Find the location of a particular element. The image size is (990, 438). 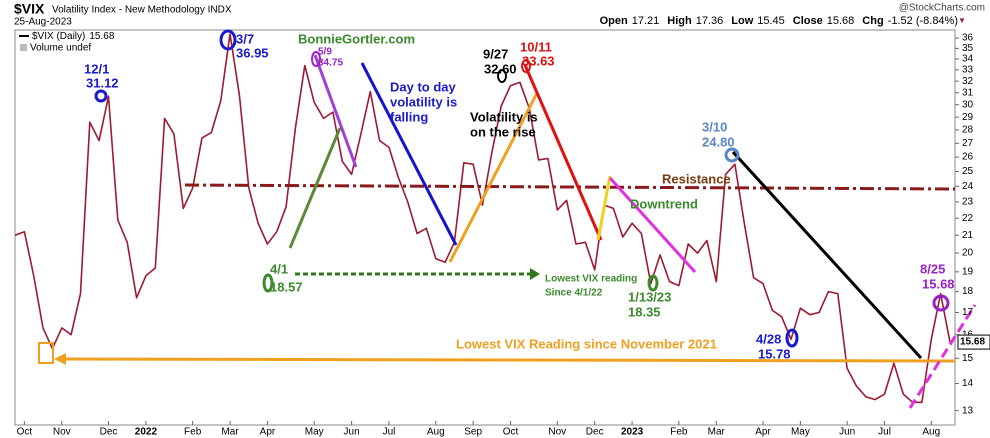

resistance-line is located at coordinates (570, 187).